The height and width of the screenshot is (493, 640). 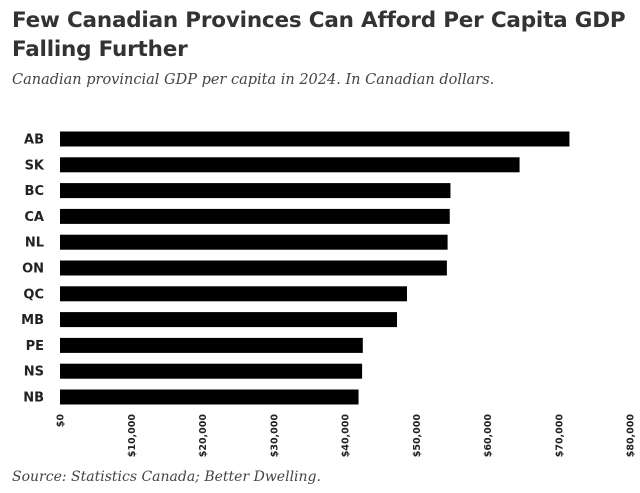 What do you see at coordinates (488, 436) in the screenshot?
I see `x-tick-label: $60,000` at bounding box center [488, 436].